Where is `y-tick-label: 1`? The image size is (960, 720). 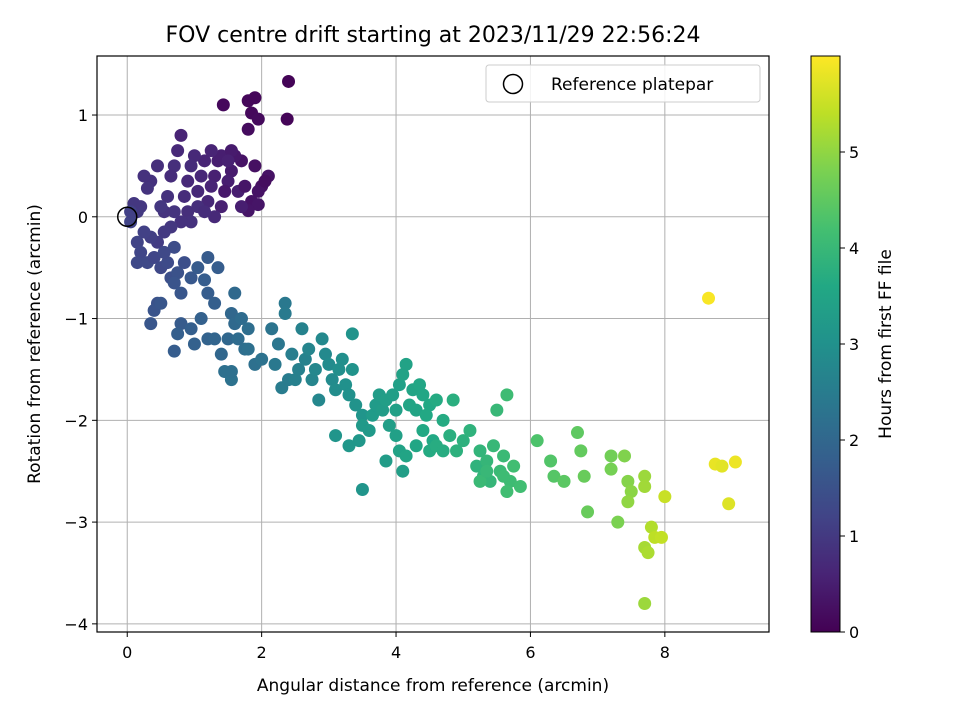
y-tick-label: 1 is located at coordinates (83, 115).